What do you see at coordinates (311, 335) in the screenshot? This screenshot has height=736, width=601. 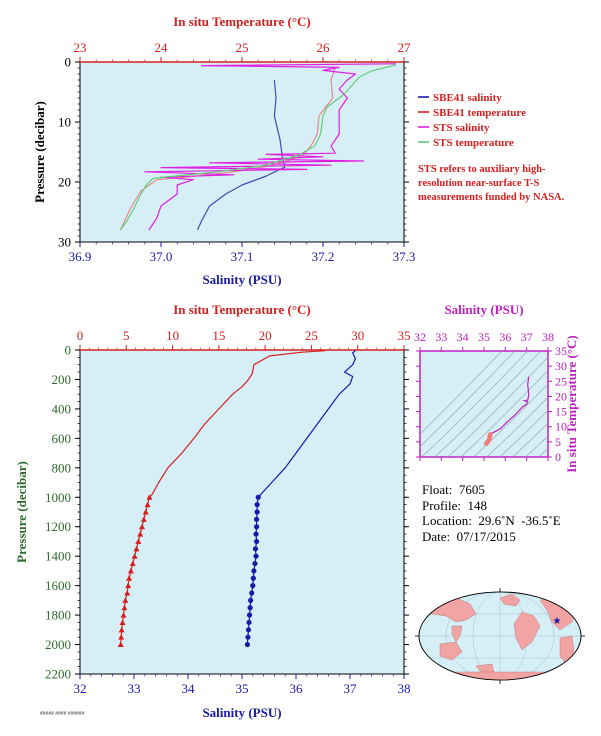 I see `bottom-temp-tick-label: 25` at bounding box center [311, 335].